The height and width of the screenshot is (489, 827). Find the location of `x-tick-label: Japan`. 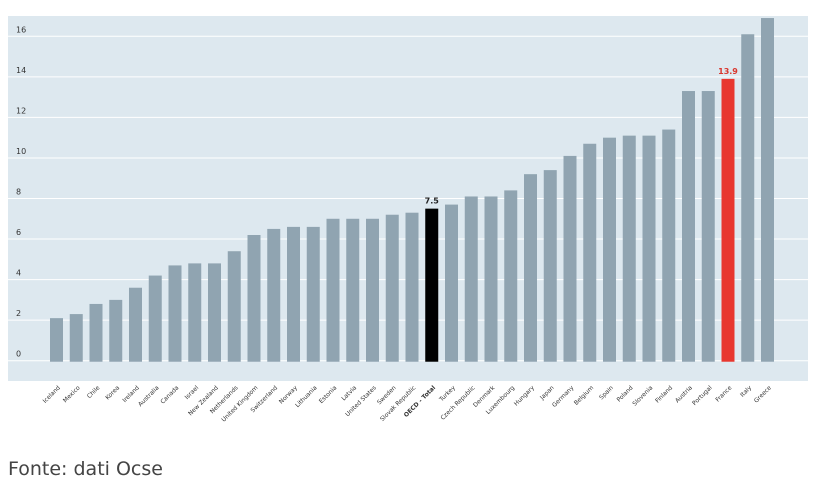

x-tick-label: Japan is located at coordinates (547, 393).